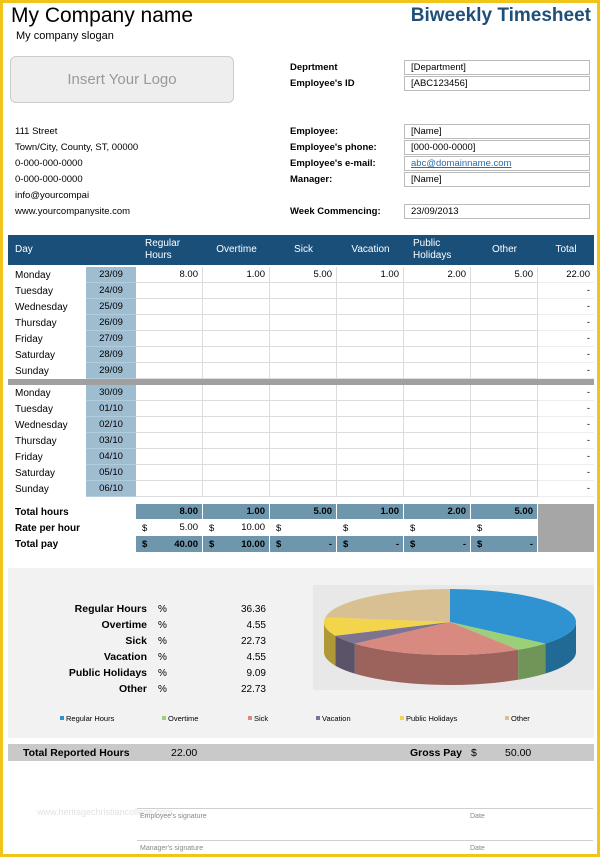 The height and width of the screenshot is (857, 600). What do you see at coordinates (42, 512) in the screenshot?
I see `totals-label: Total hours` at bounding box center [42, 512].